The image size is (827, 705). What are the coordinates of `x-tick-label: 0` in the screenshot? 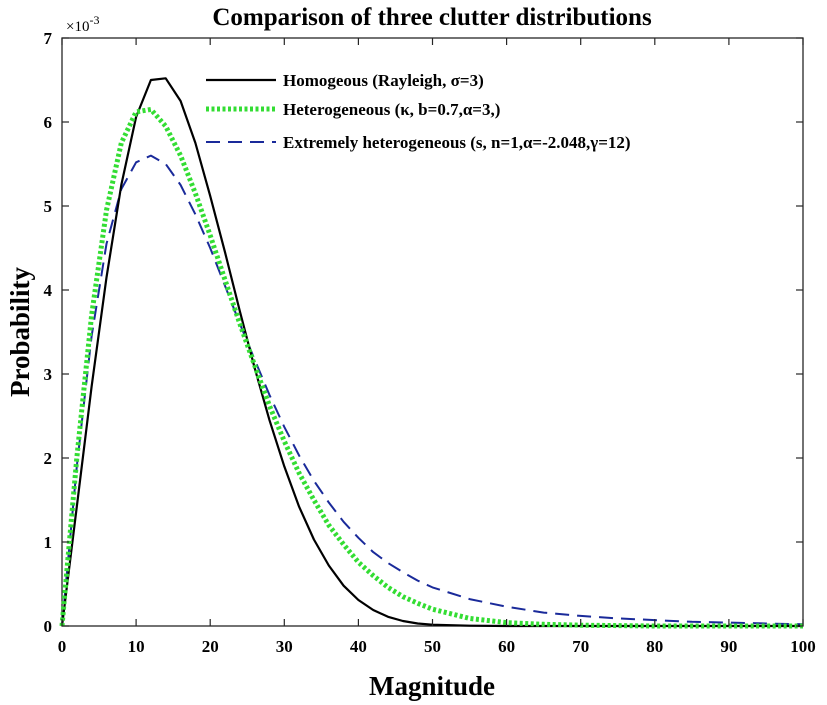 It's located at (62, 646).